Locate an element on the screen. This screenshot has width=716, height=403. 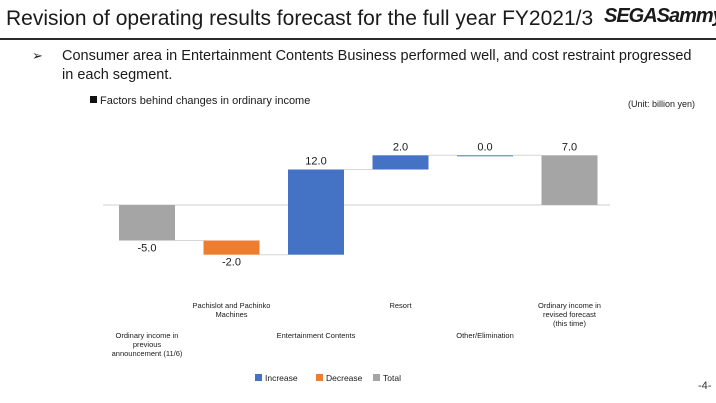
legend-swatch-total is located at coordinates (376, 377).